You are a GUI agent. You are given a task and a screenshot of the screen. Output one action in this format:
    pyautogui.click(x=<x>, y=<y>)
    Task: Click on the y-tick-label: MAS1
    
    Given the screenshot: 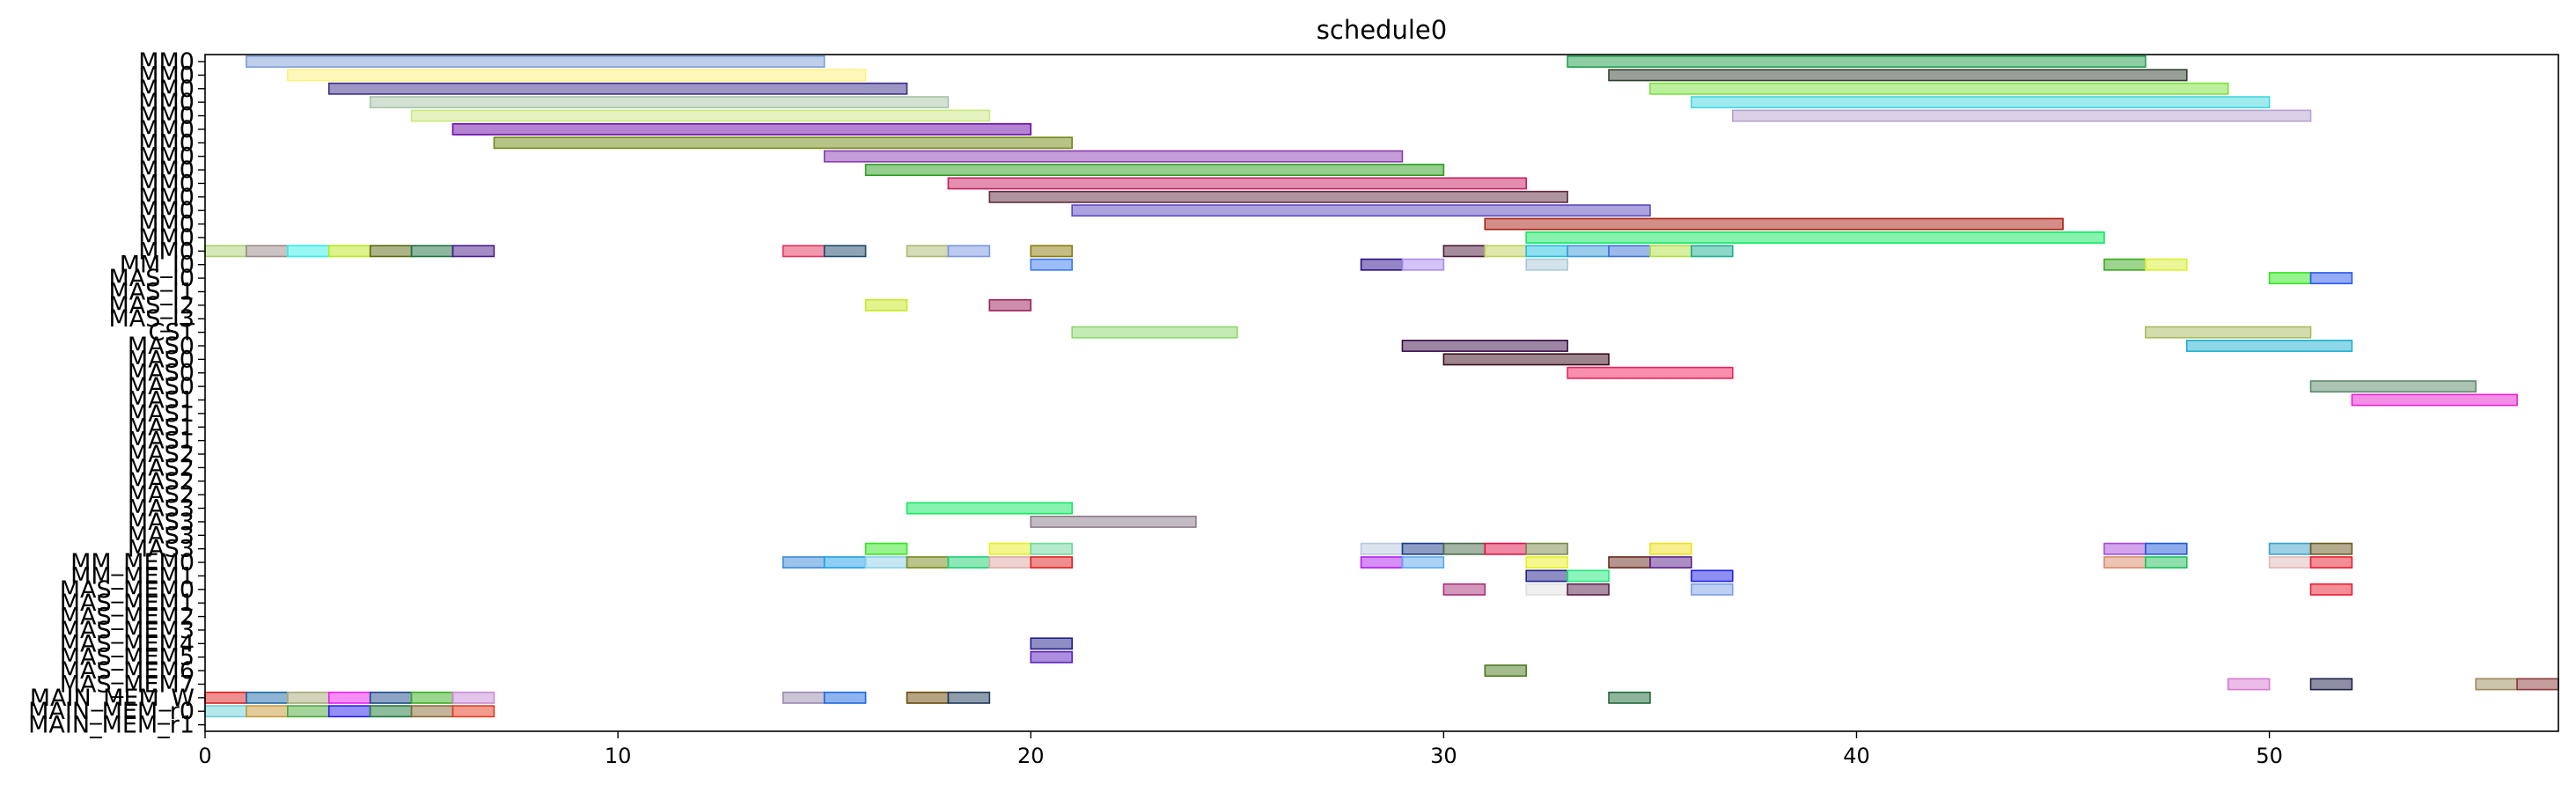 What is the action you would take?
    pyautogui.click(x=161, y=442)
    